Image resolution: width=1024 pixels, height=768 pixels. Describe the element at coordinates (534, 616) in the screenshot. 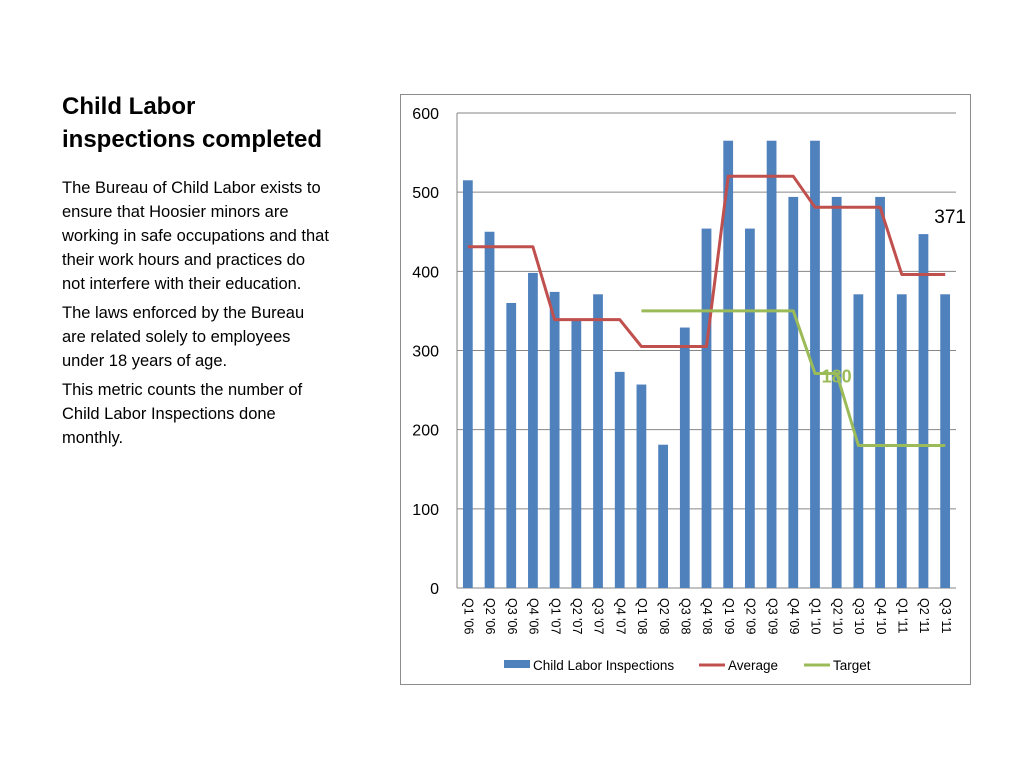

I see `x-tick-label: Q4 '06` at that location.